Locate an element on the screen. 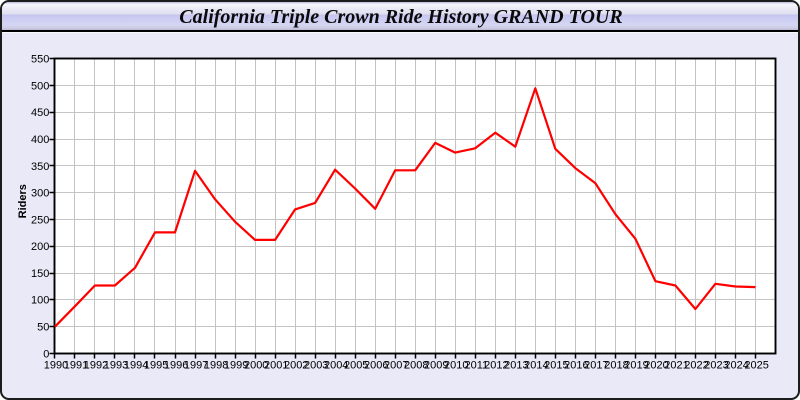 This screenshot has width=800, height=400. svg-text: 2003 is located at coordinates (316, 366).